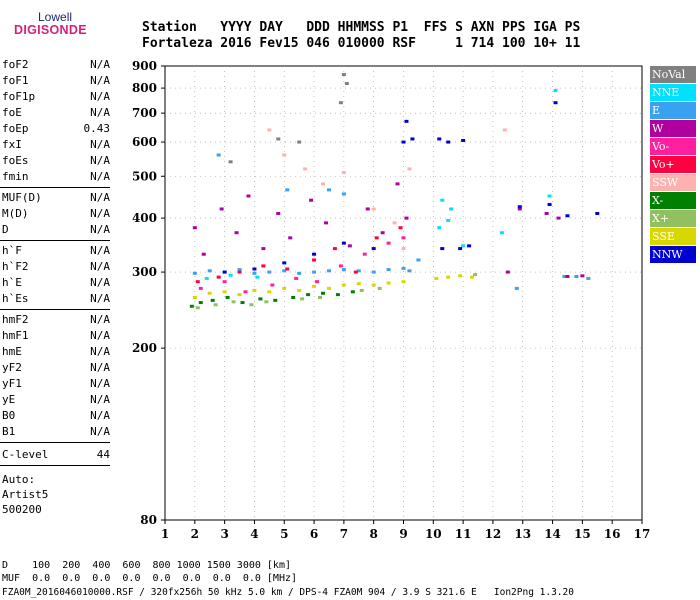  What do you see at coordinates (673, 182) in the screenshot?
I see `legend-item-ssw: SSW` at bounding box center [673, 182].